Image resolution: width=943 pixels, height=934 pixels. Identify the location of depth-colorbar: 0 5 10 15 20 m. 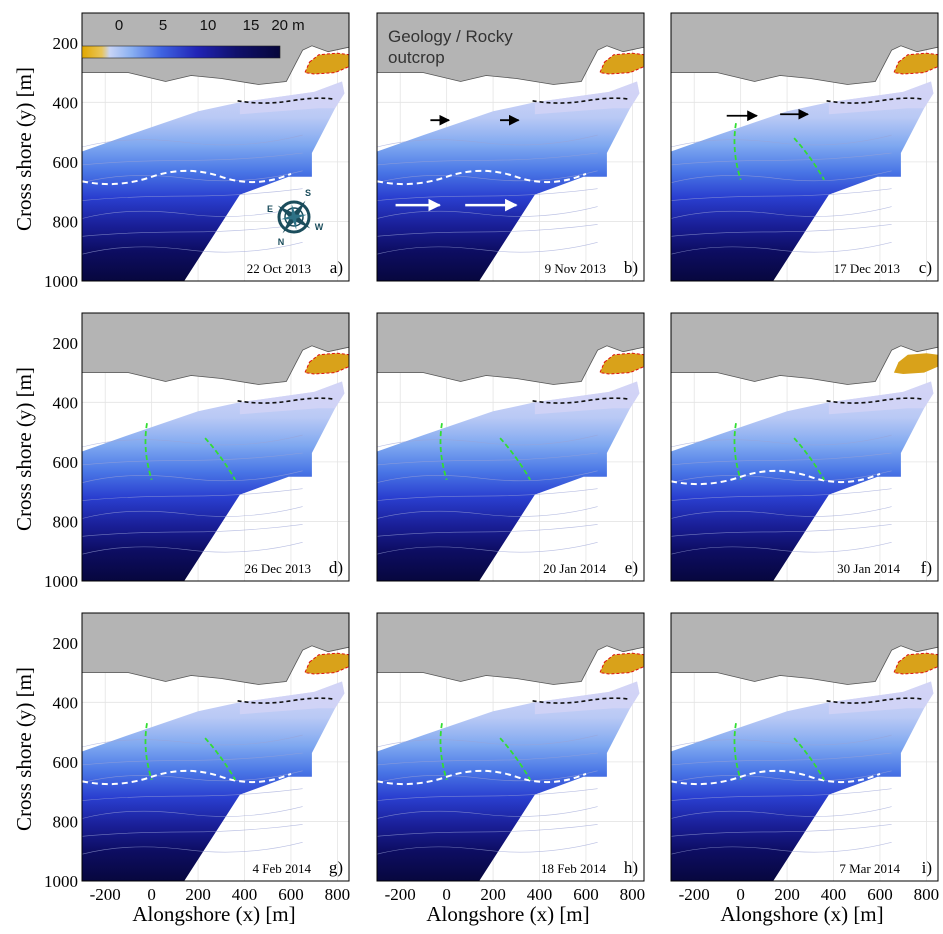
(193, 38).